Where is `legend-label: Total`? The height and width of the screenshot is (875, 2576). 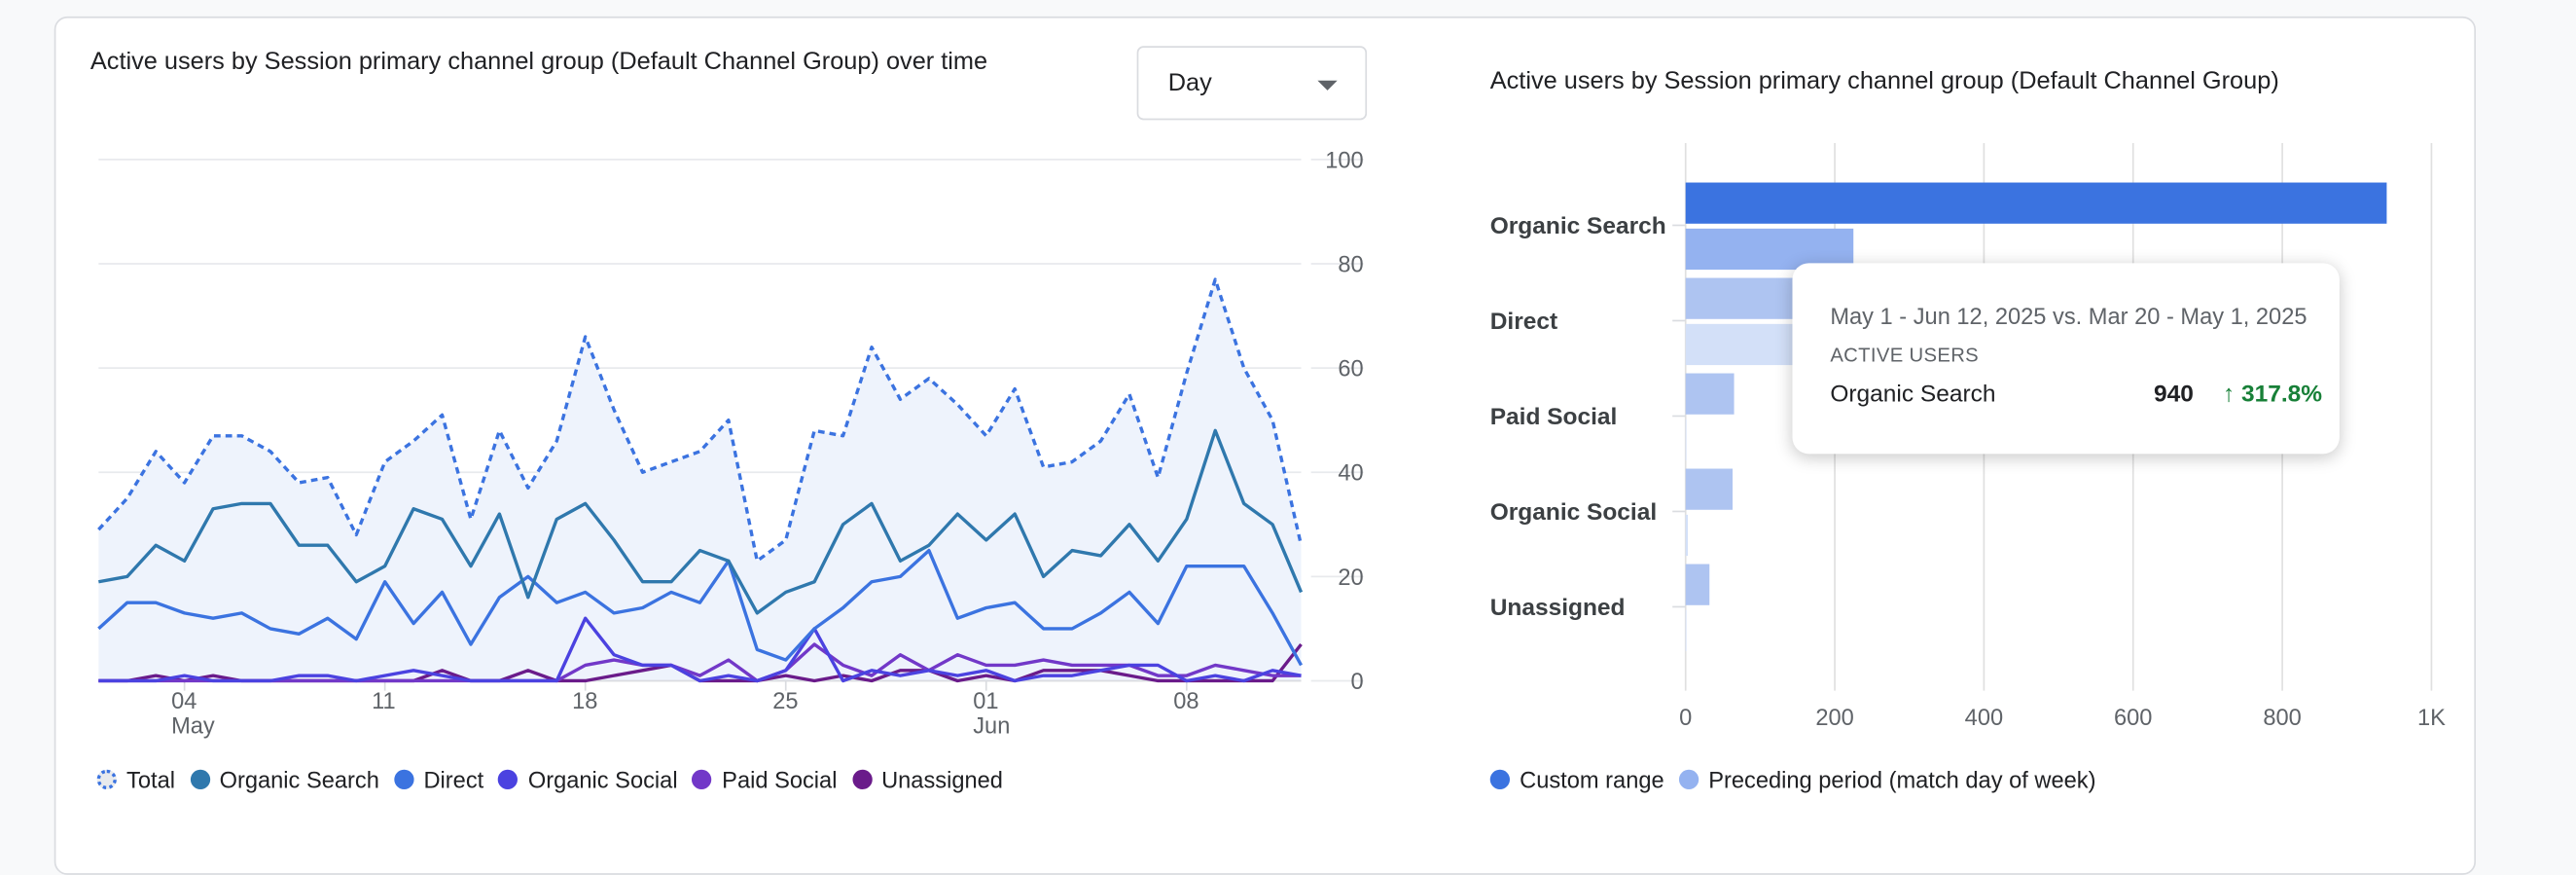 legend-label: Total is located at coordinates (150, 779).